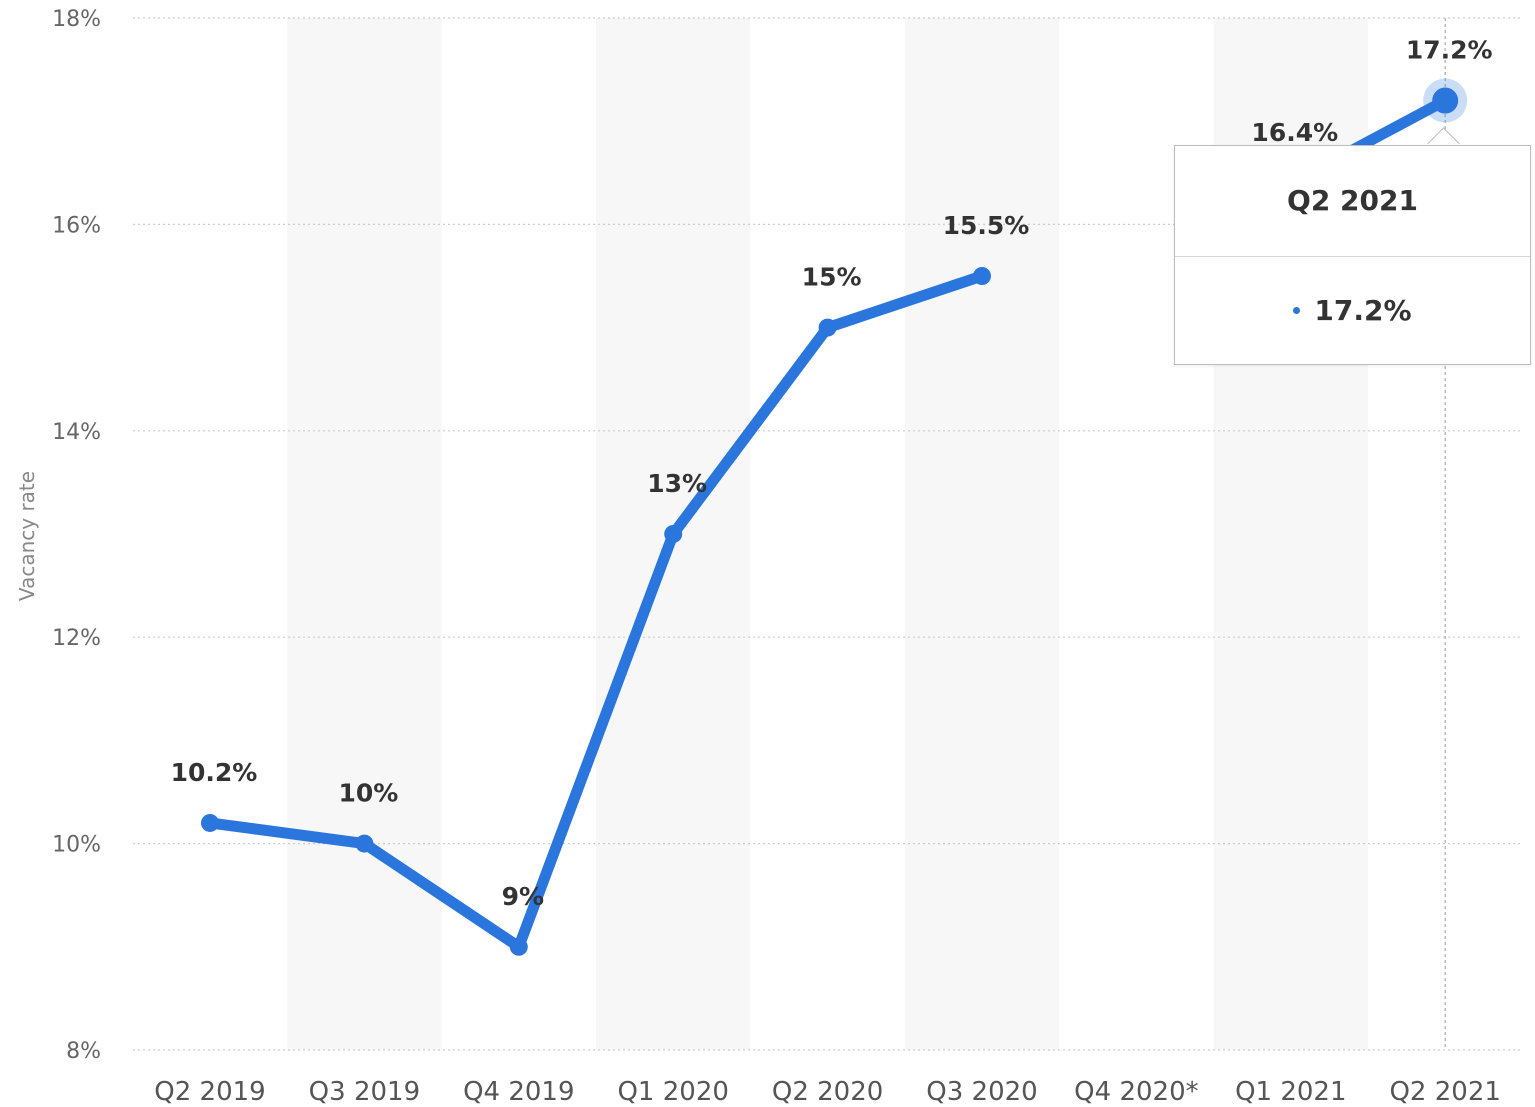 Image resolution: width=1535 pixels, height=1107 pixels. I want to click on data-label: 15.5%, so click(986, 225).